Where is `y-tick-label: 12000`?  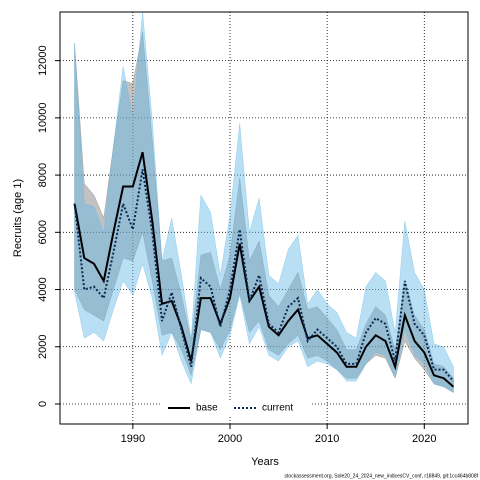
y-tick-label: 12000 is located at coordinates (43, 60).